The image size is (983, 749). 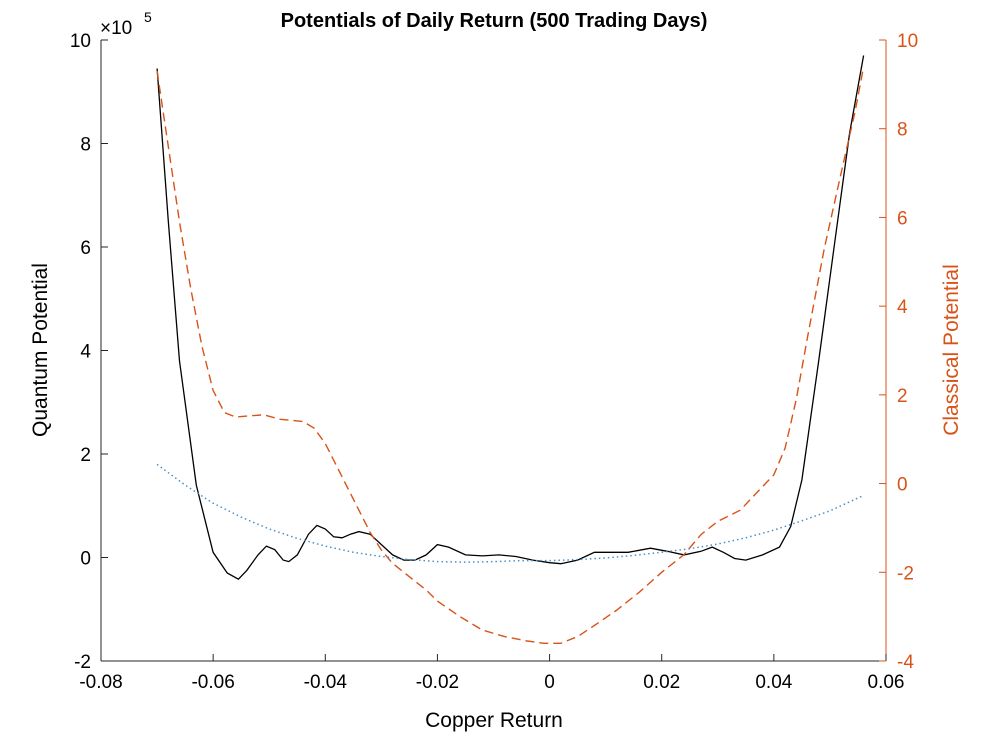 What do you see at coordinates (902, 396) in the screenshot?
I see `right-y-tick-label: 2` at bounding box center [902, 396].